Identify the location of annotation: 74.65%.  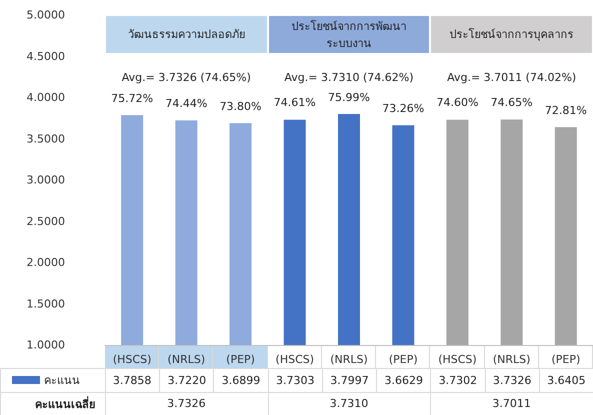
(512, 103).